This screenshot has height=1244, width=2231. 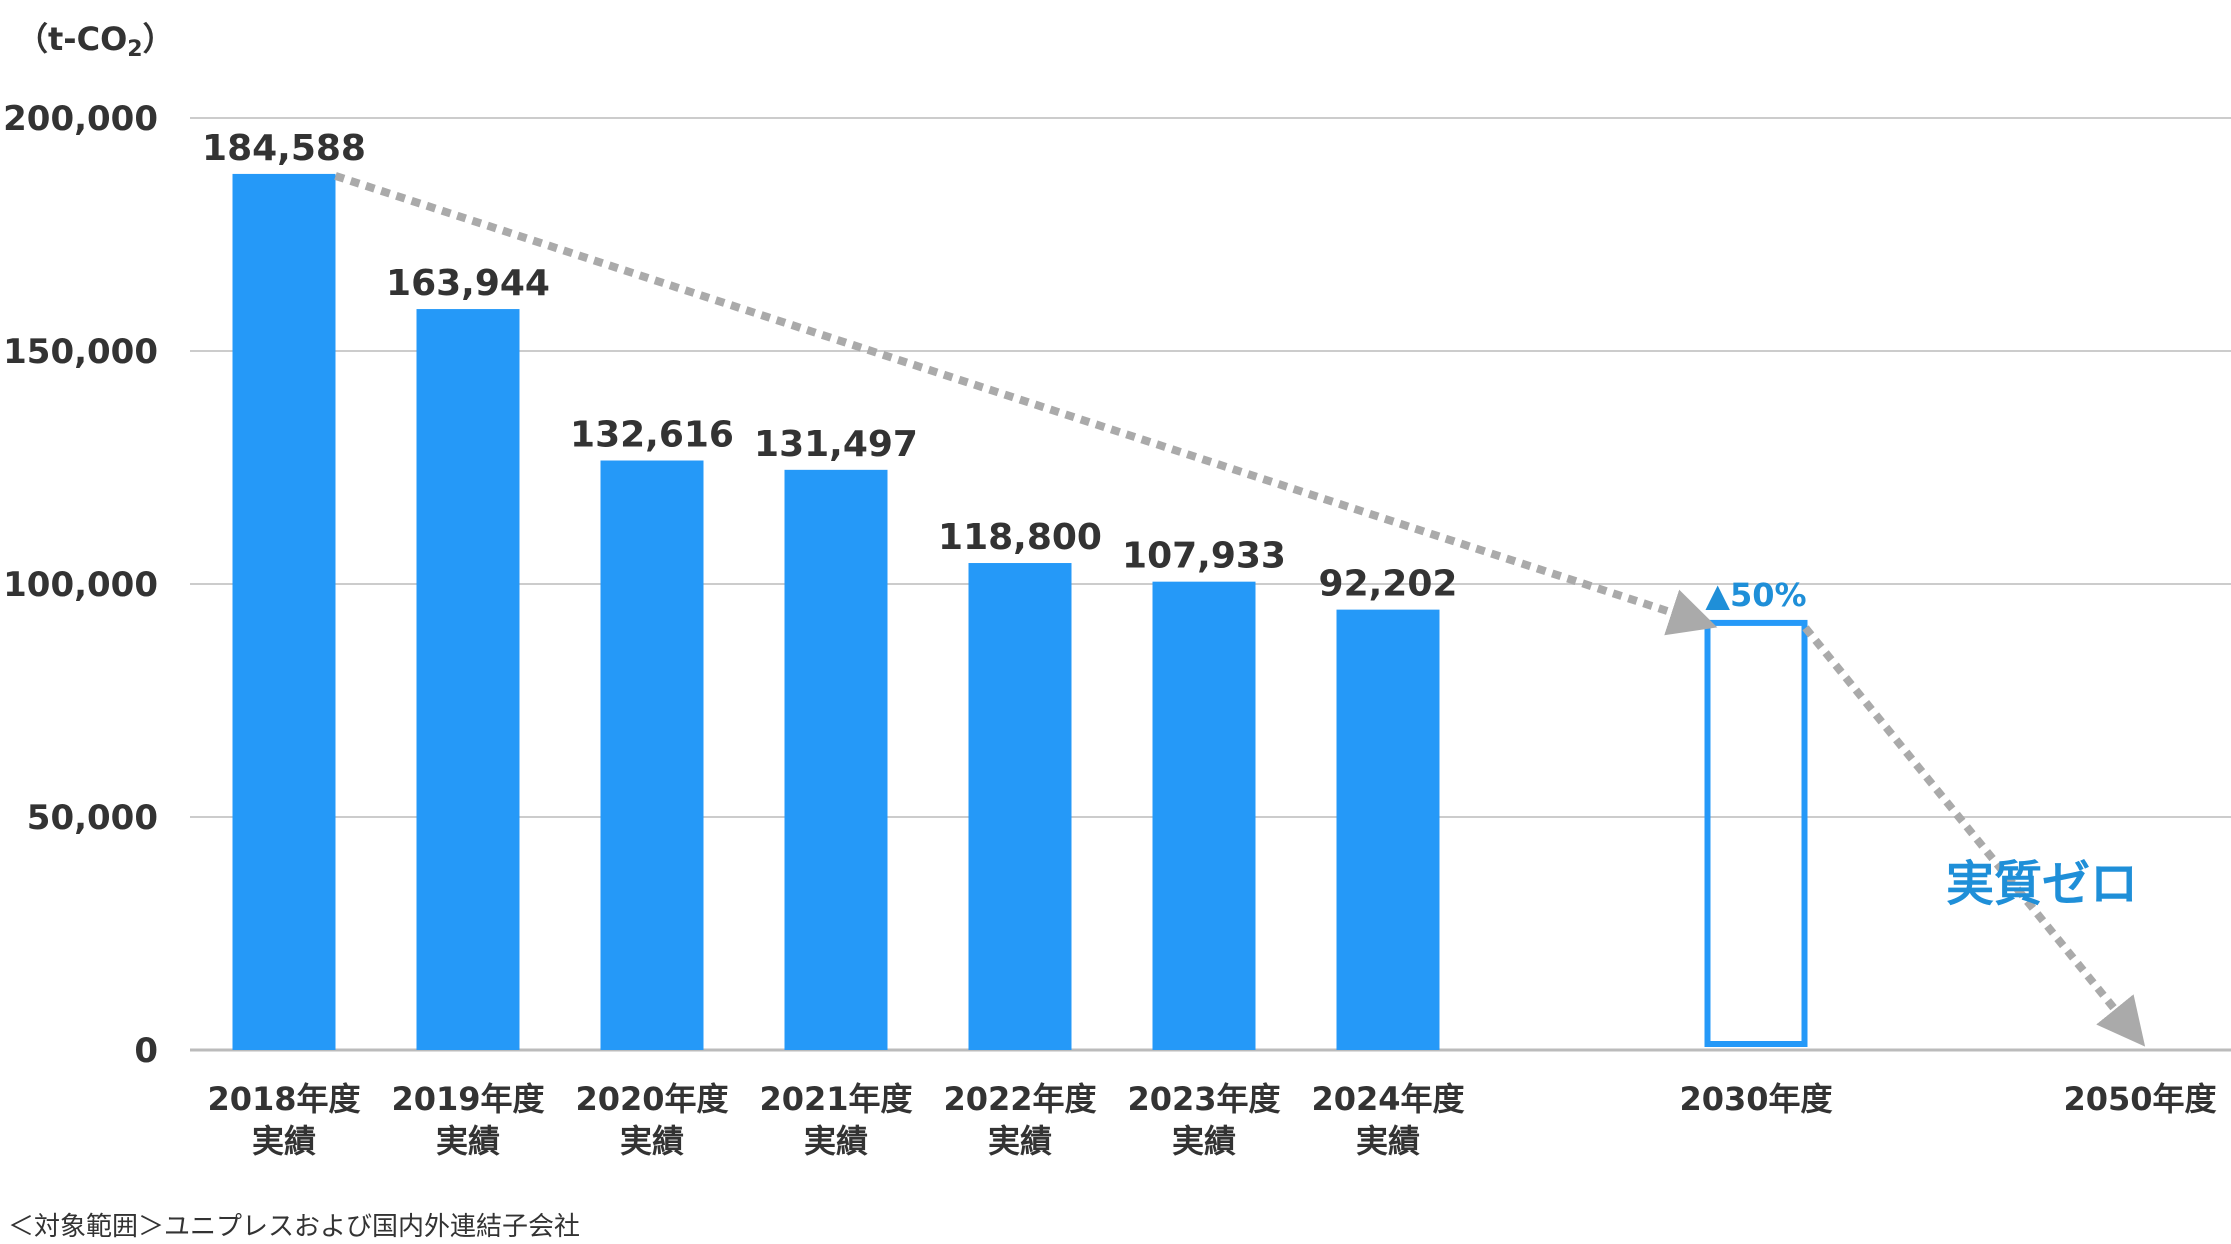 What do you see at coordinates (1204, 556) in the screenshot?
I see `value-label: 107,933` at bounding box center [1204, 556].